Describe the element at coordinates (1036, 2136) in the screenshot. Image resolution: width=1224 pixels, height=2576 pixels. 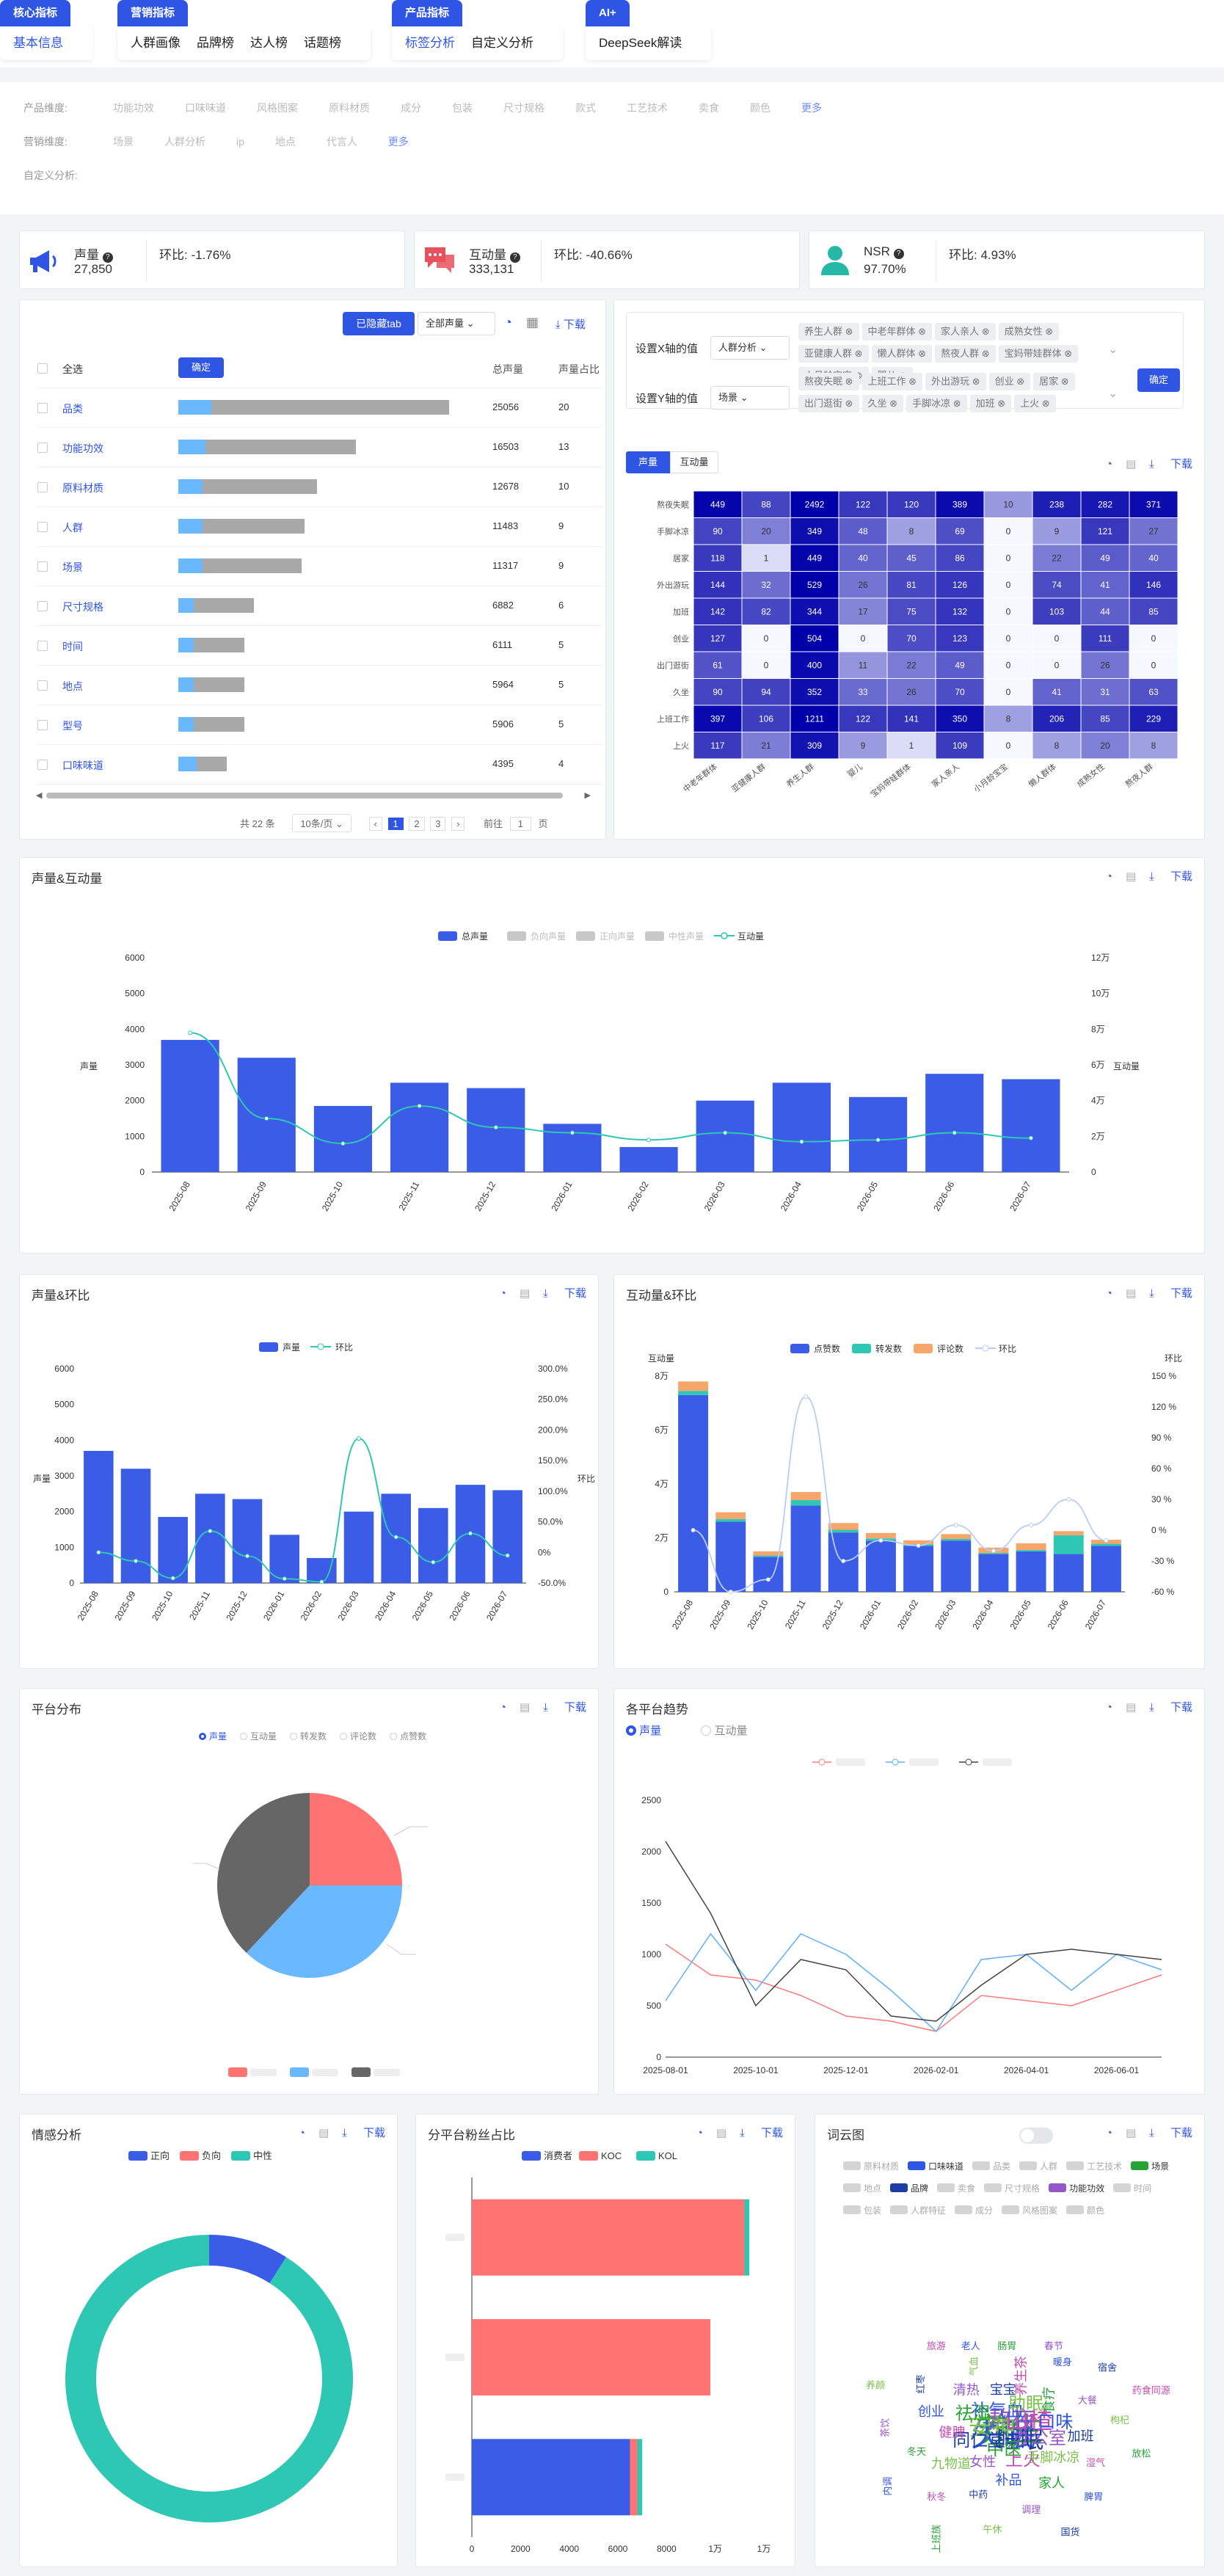
I see `wordcloud-toggle` at that location.